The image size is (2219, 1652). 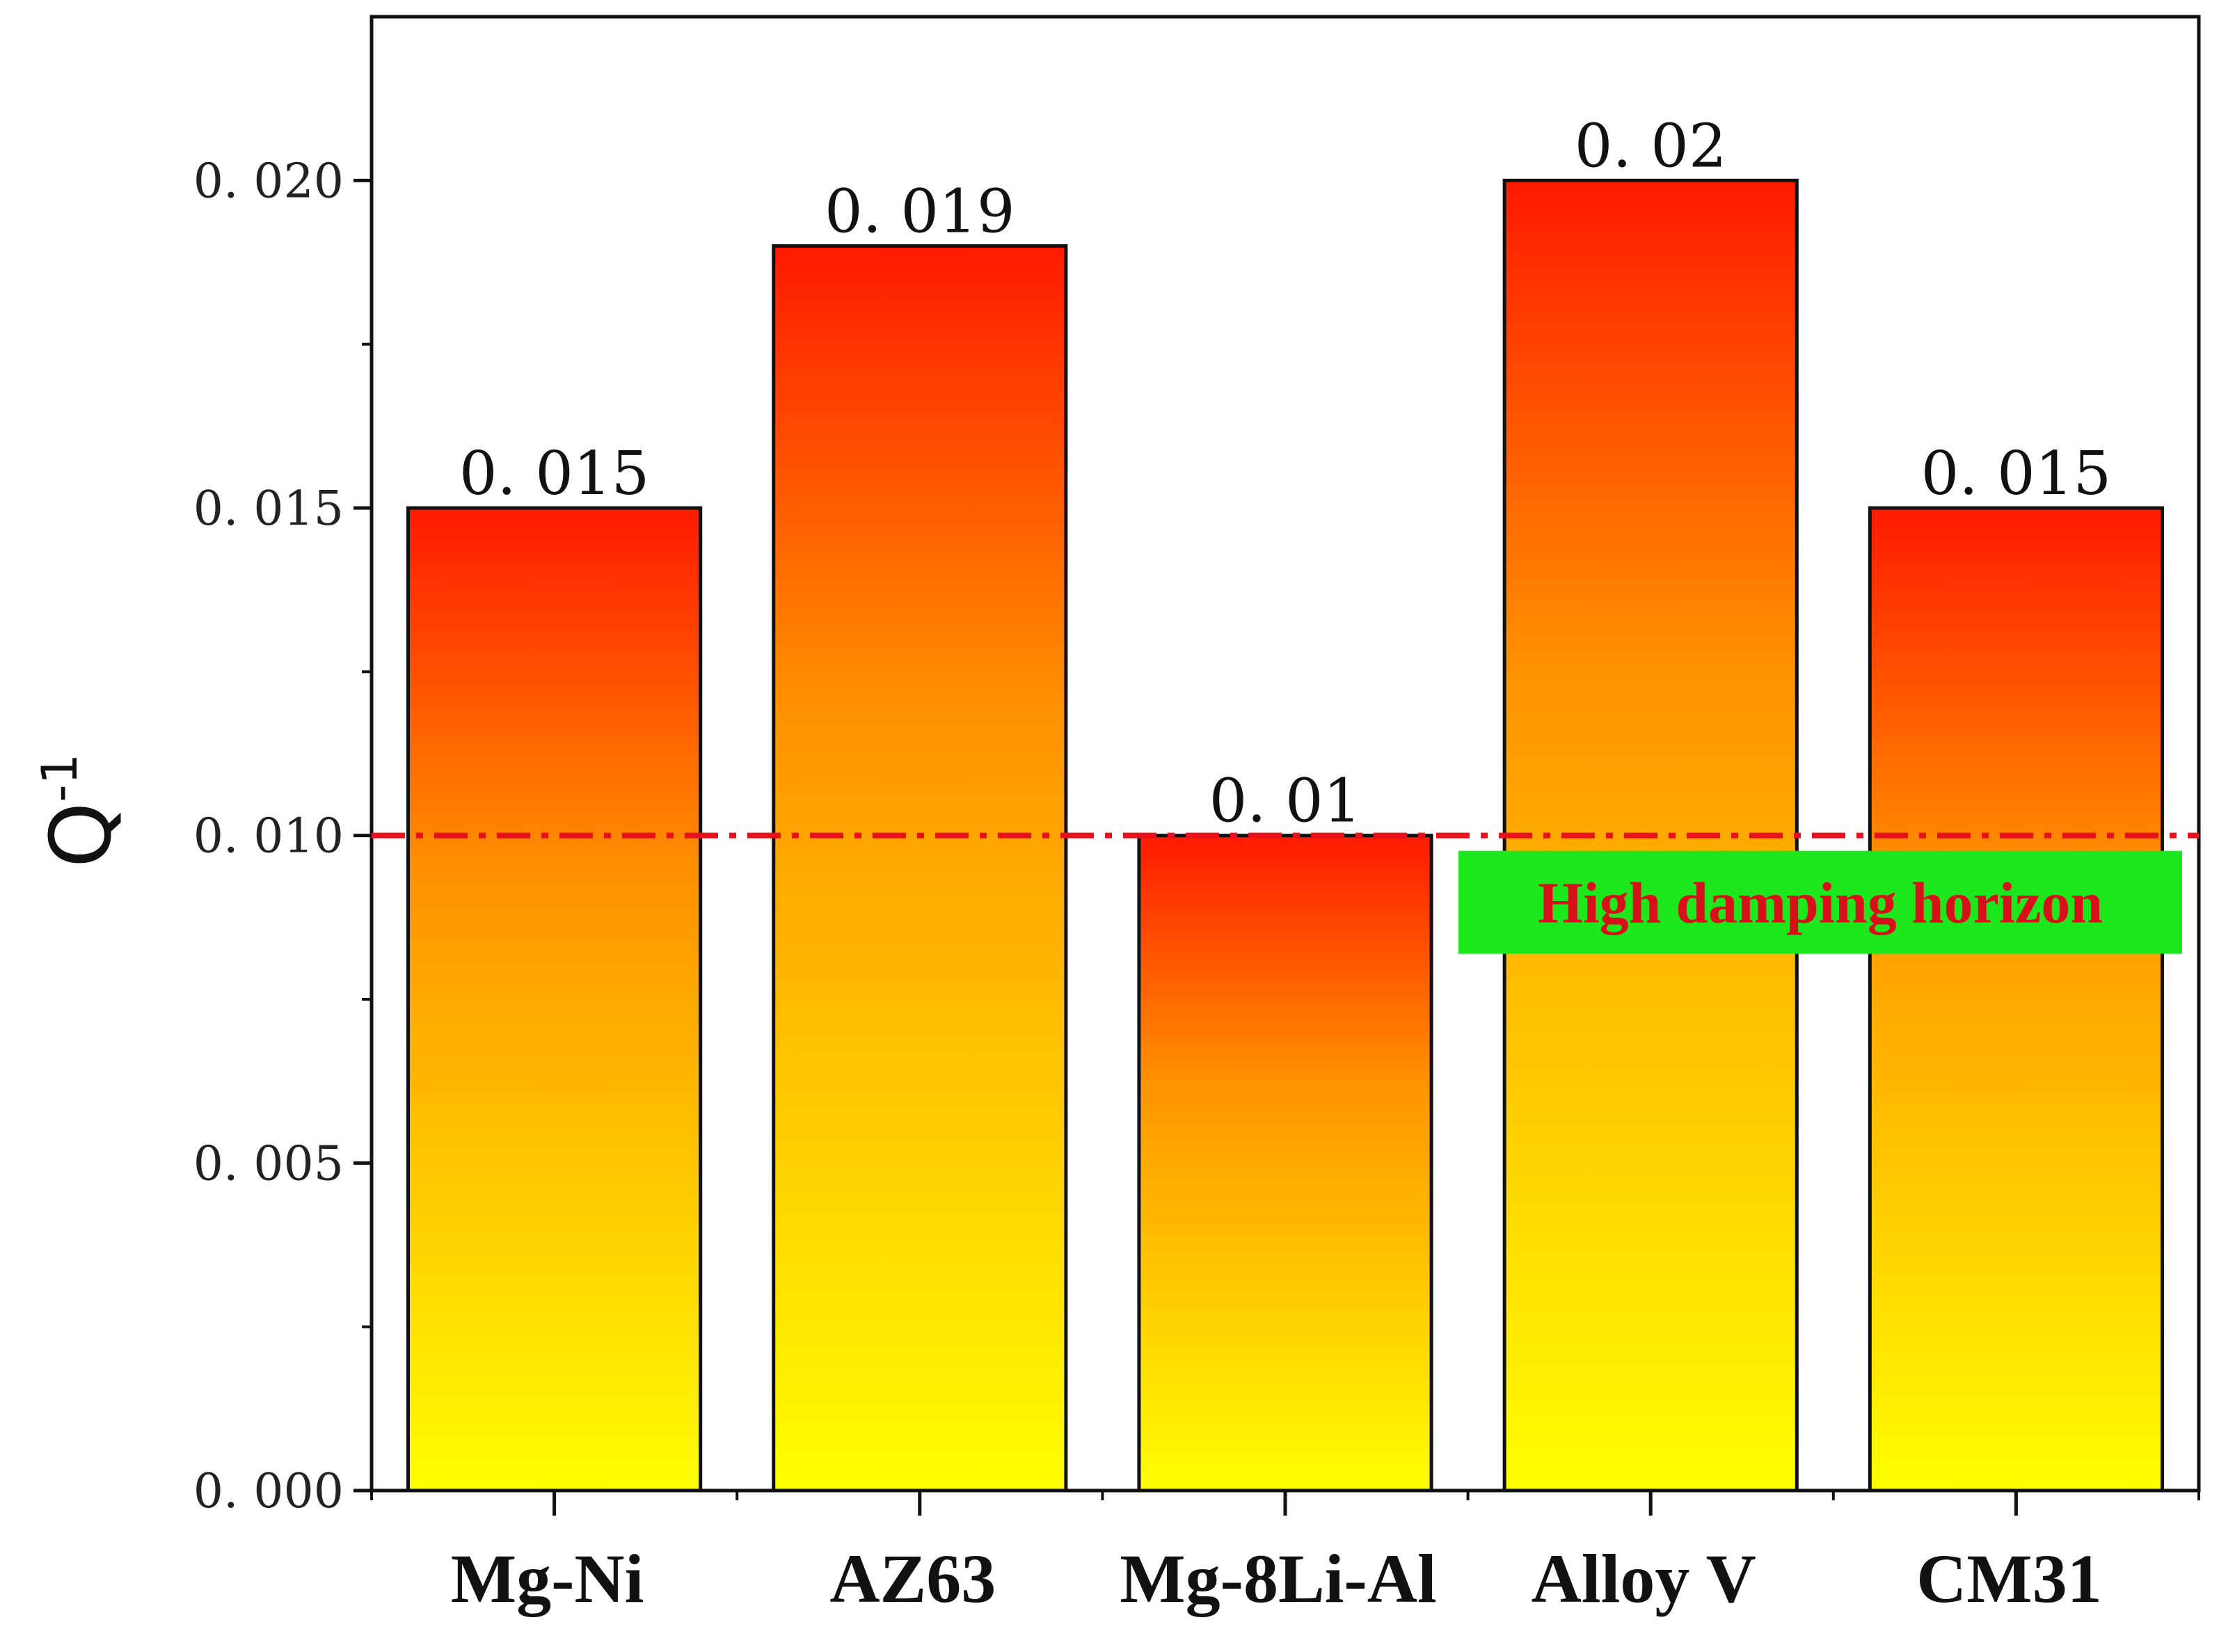 I want to click on y-tick-label: 0. 015, so click(x=268, y=509).